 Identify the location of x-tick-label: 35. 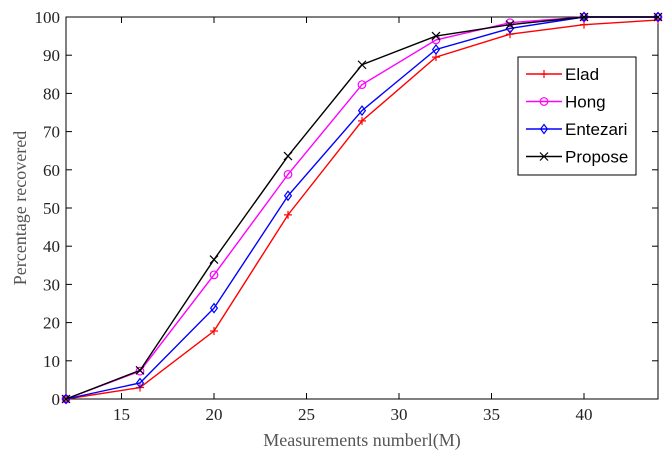
(491, 414).